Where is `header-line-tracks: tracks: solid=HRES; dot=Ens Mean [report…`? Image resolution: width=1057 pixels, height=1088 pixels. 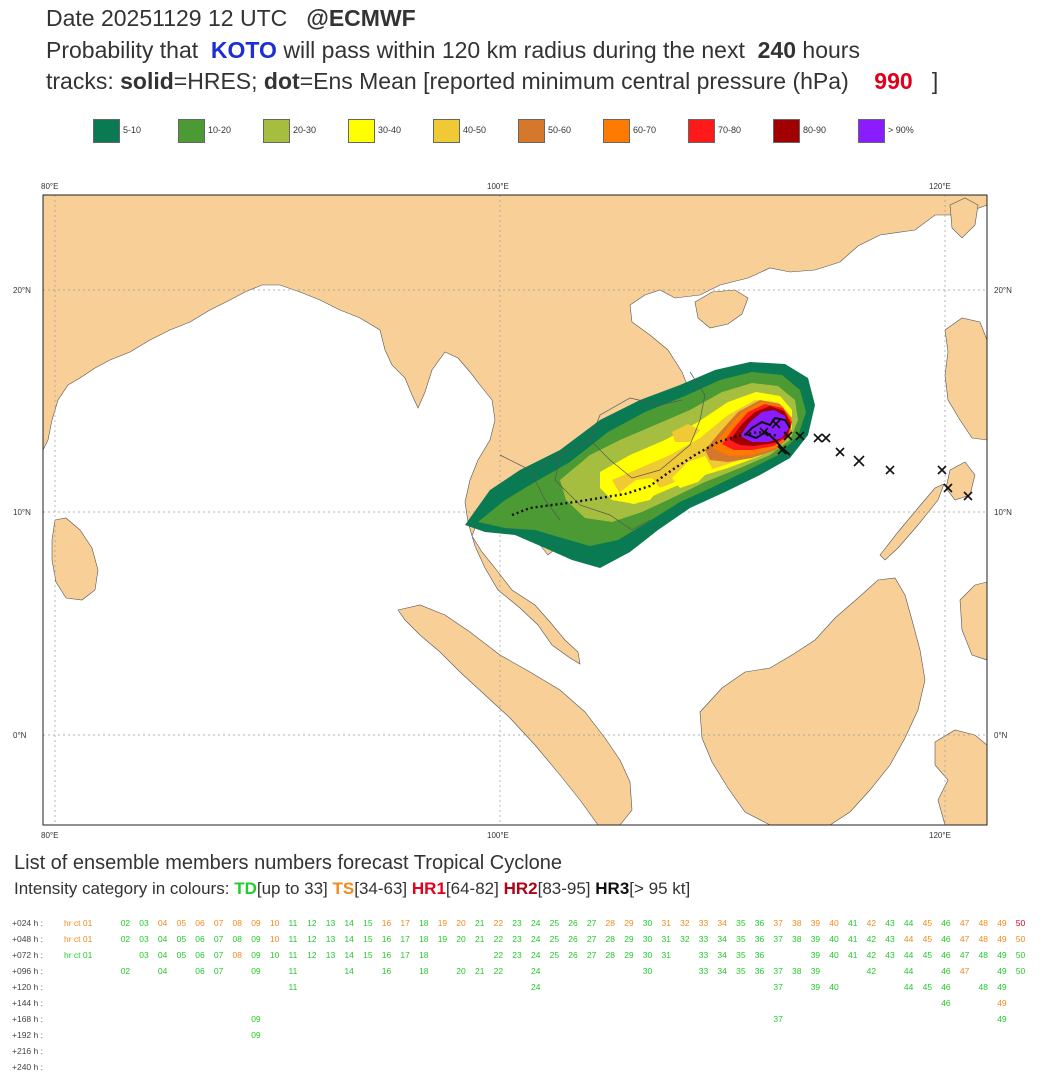
header-line-tracks: tracks: solid=HRES; dot=Ens Mean [report… is located at coordinates (492, 81).